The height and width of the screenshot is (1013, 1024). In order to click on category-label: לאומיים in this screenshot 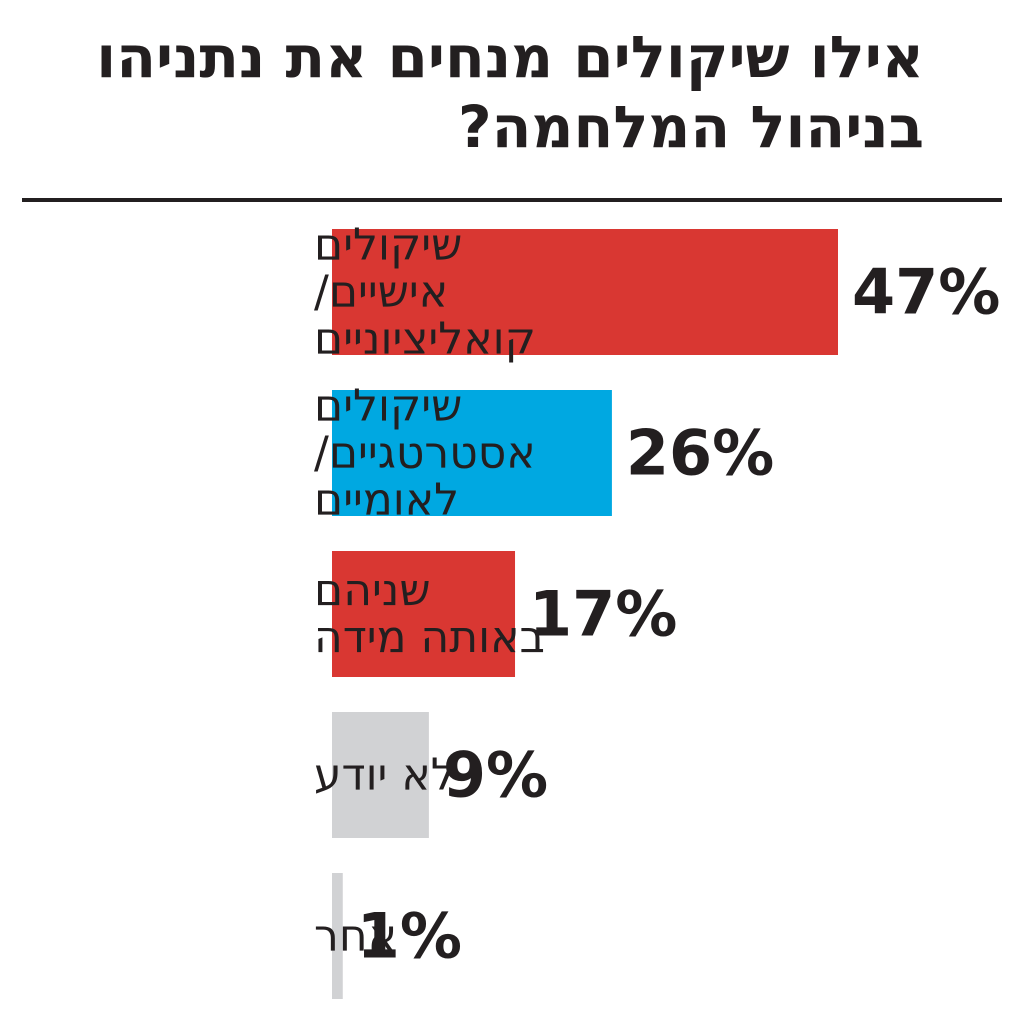, I will do `click(386, 500)`.